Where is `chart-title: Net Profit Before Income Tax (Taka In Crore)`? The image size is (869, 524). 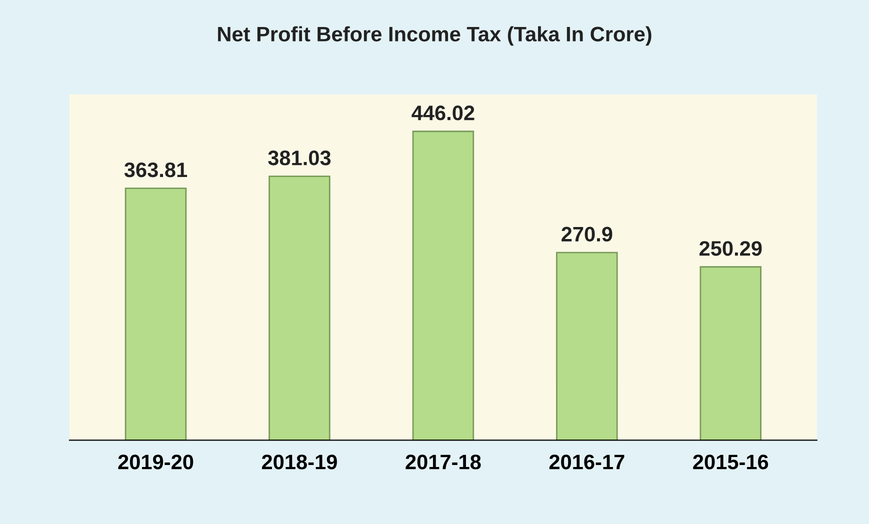
chart-title: Net Profit Before Income Tax (Taka In Crore) is located at coordinates (435, 36).